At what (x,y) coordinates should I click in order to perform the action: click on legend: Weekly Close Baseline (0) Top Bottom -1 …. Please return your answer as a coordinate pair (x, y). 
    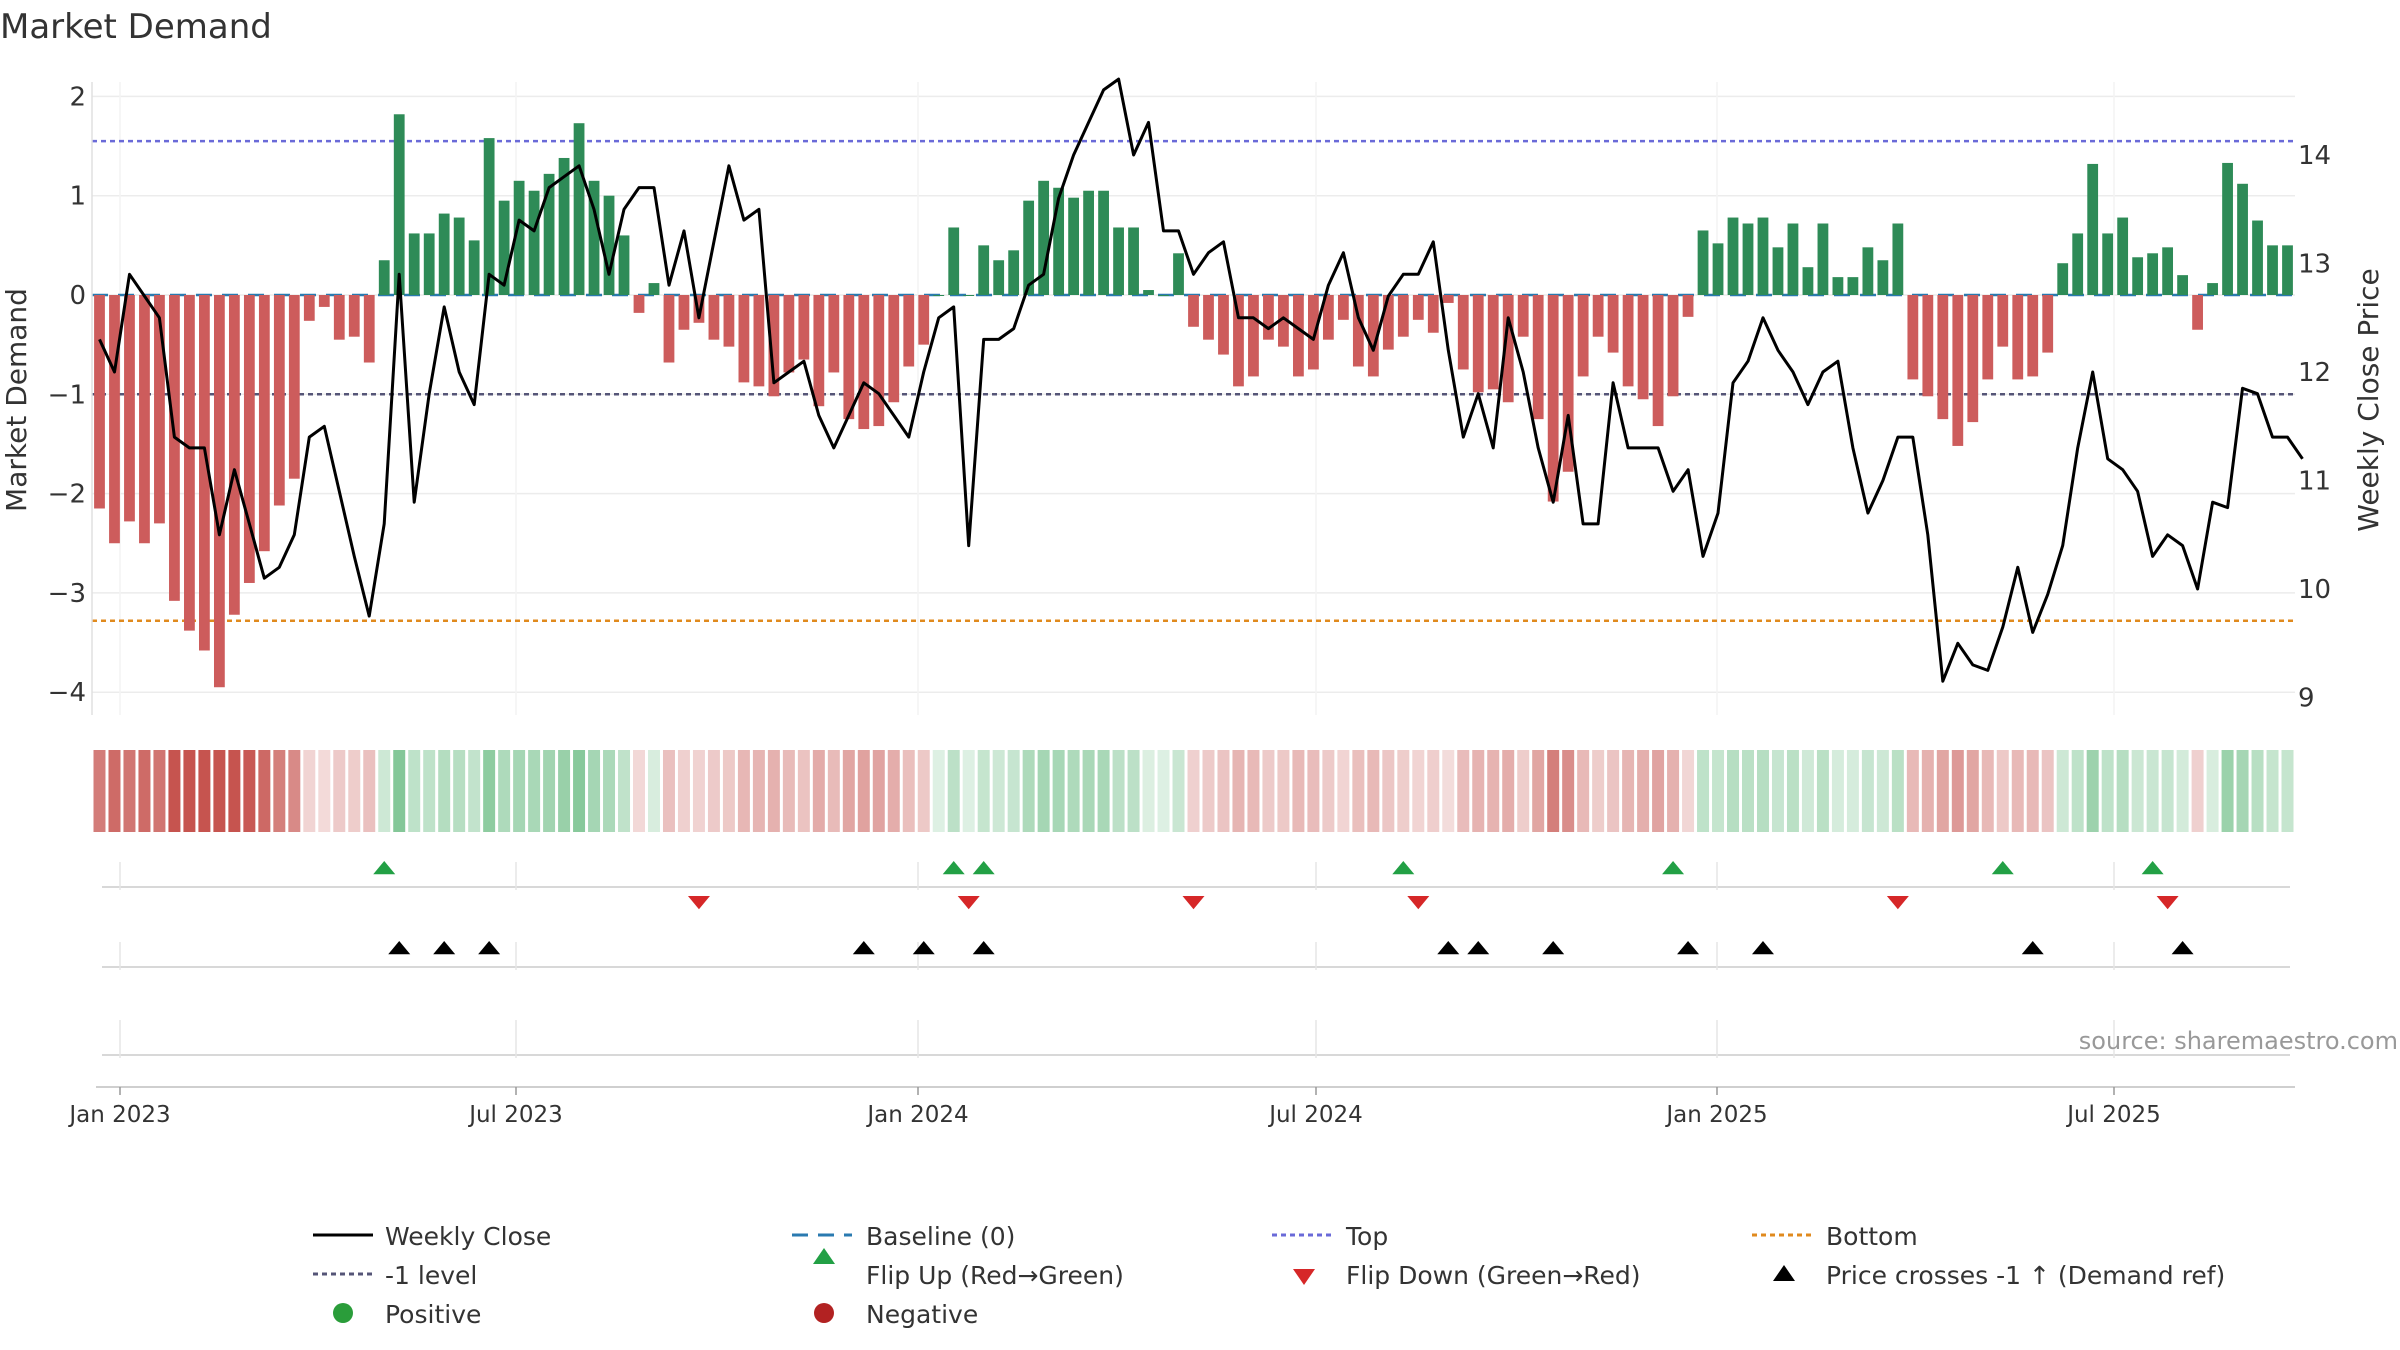
    Looking at the image, I should click on (1269, 1275).